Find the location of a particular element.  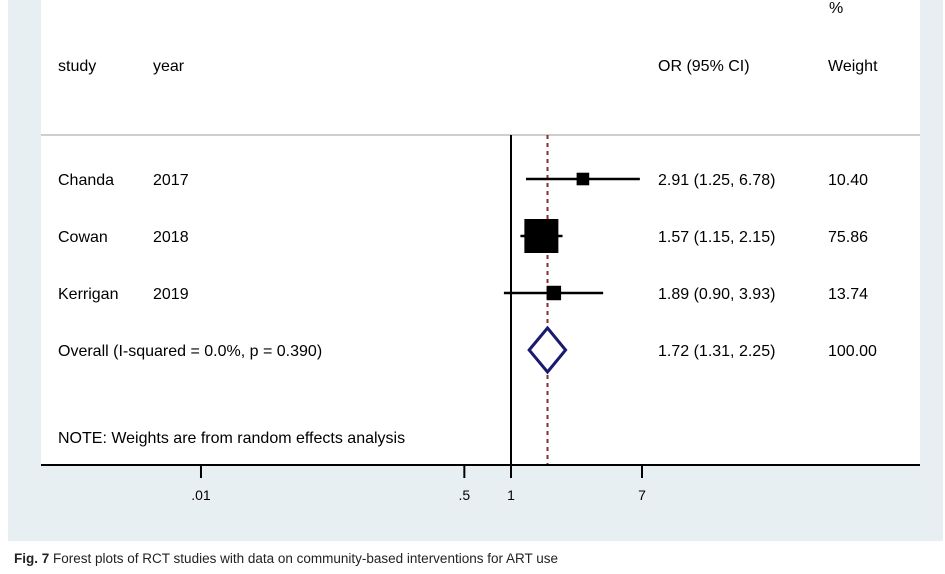

overall-diamond is located at coordinates (547, 350).